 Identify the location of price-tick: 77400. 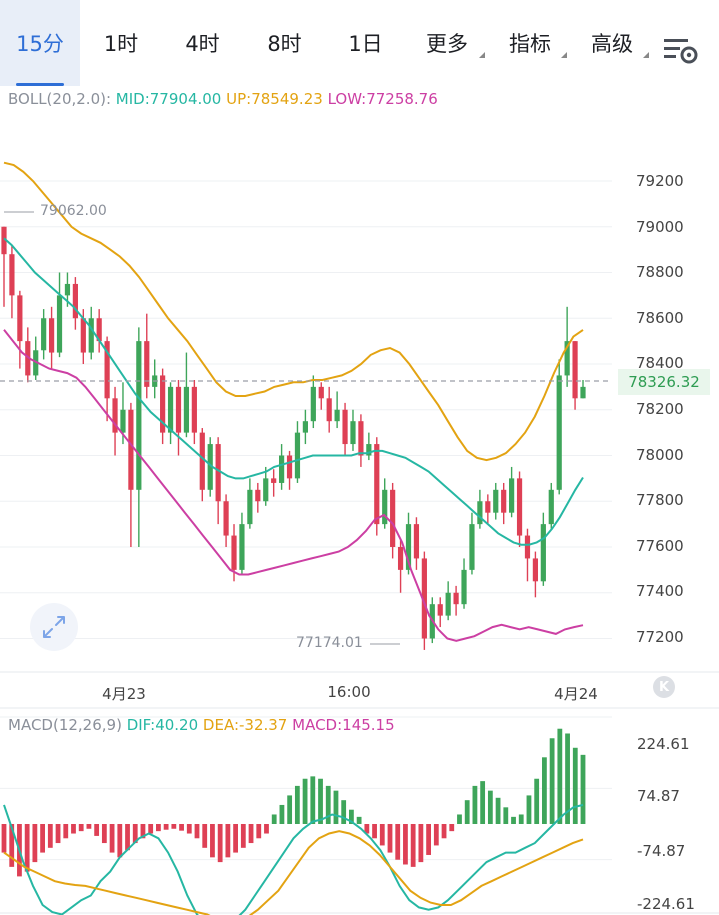
(660, 591).